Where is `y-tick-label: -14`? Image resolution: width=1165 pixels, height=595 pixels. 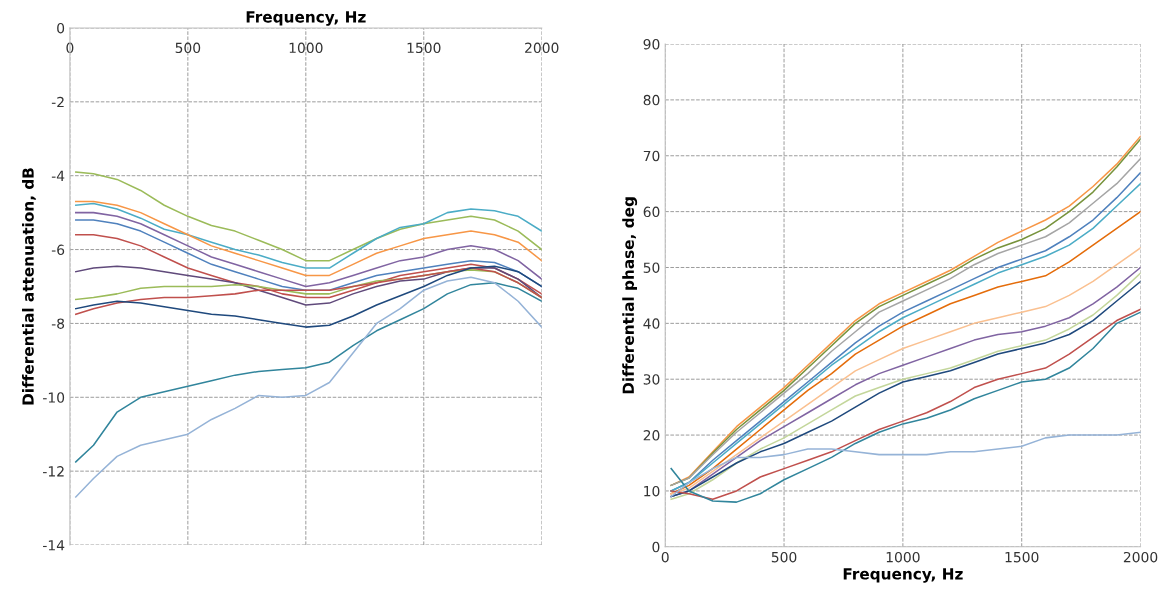
y-tick-label: -14 is located at coordinates (54, 545).